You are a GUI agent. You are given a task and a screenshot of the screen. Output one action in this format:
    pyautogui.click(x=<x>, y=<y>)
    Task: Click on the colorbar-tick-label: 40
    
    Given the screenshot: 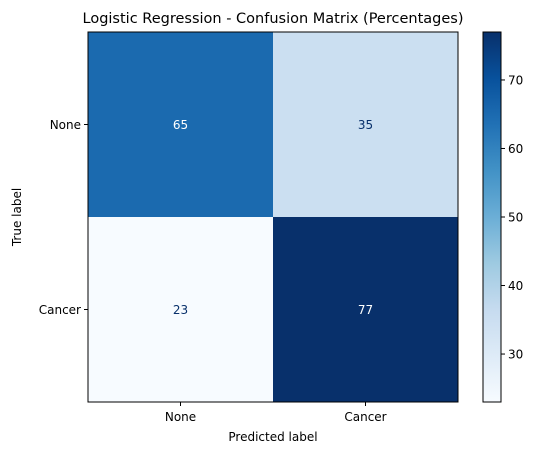 What is the action you would take?
    pyautogui.click(x=515, y=286)
    